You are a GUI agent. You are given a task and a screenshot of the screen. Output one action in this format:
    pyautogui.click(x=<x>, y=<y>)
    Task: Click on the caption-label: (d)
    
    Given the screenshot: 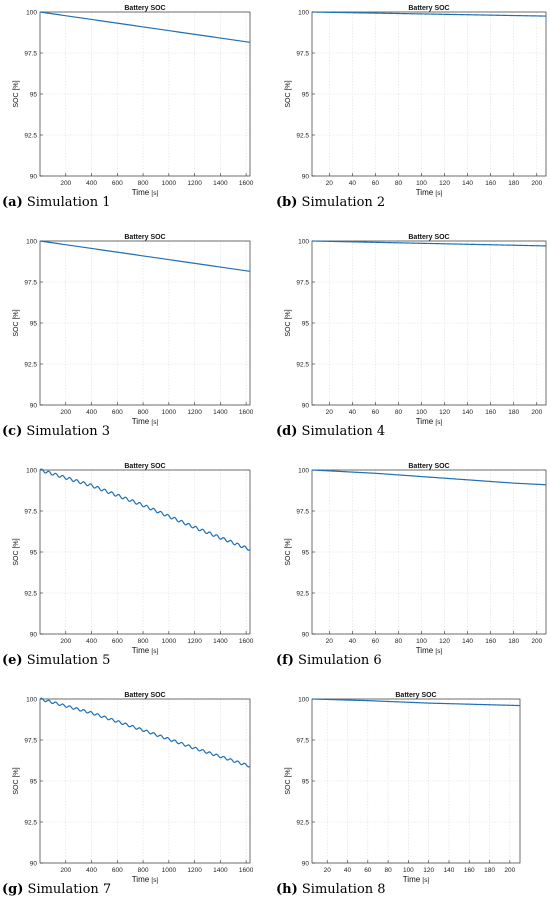 What is the action you would take?
    pyautogui.click(x=287, y=431)
    